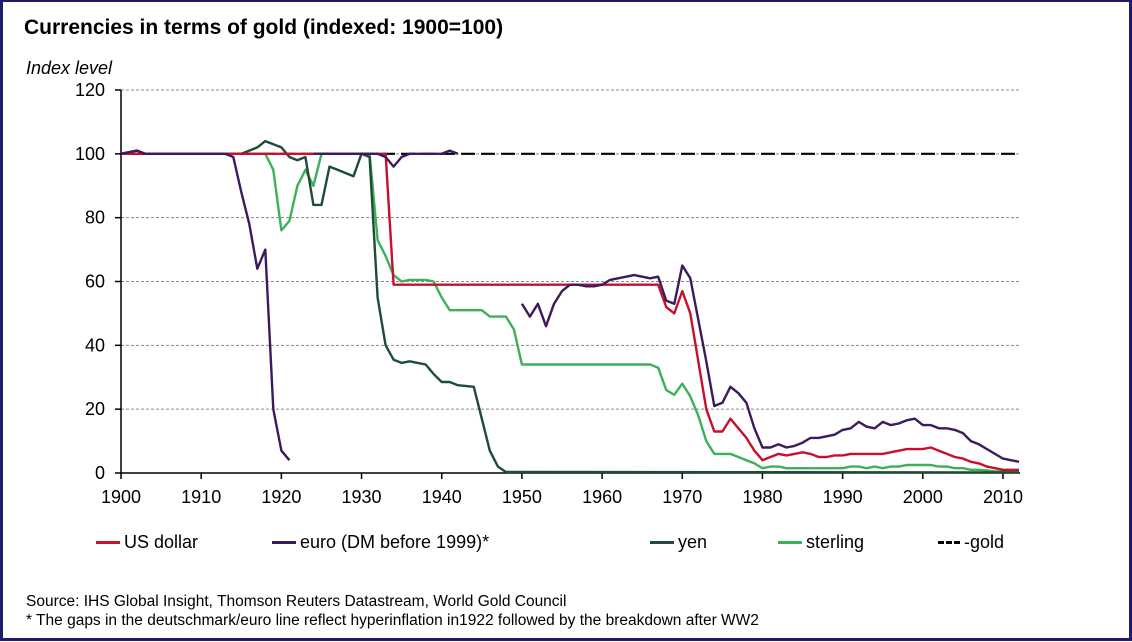  I want to click on y-tick-label: 80, so click(95, 218).